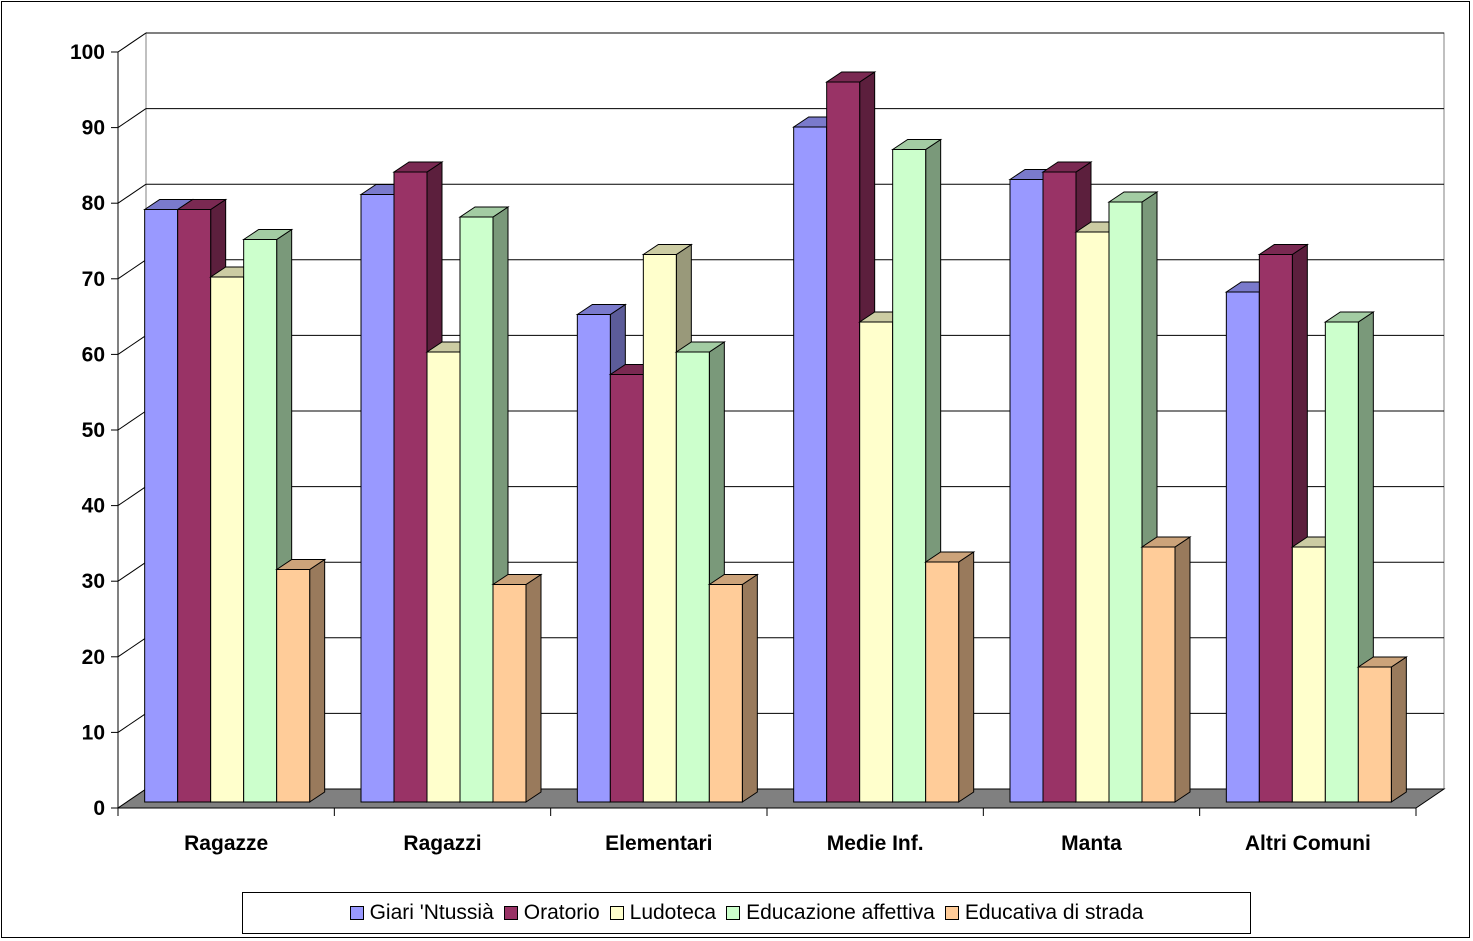  What do you see at coordinates (226, 843) in the screenshot?
I see `x-tick-label: Ragazze` at bounding box center [226, 843].